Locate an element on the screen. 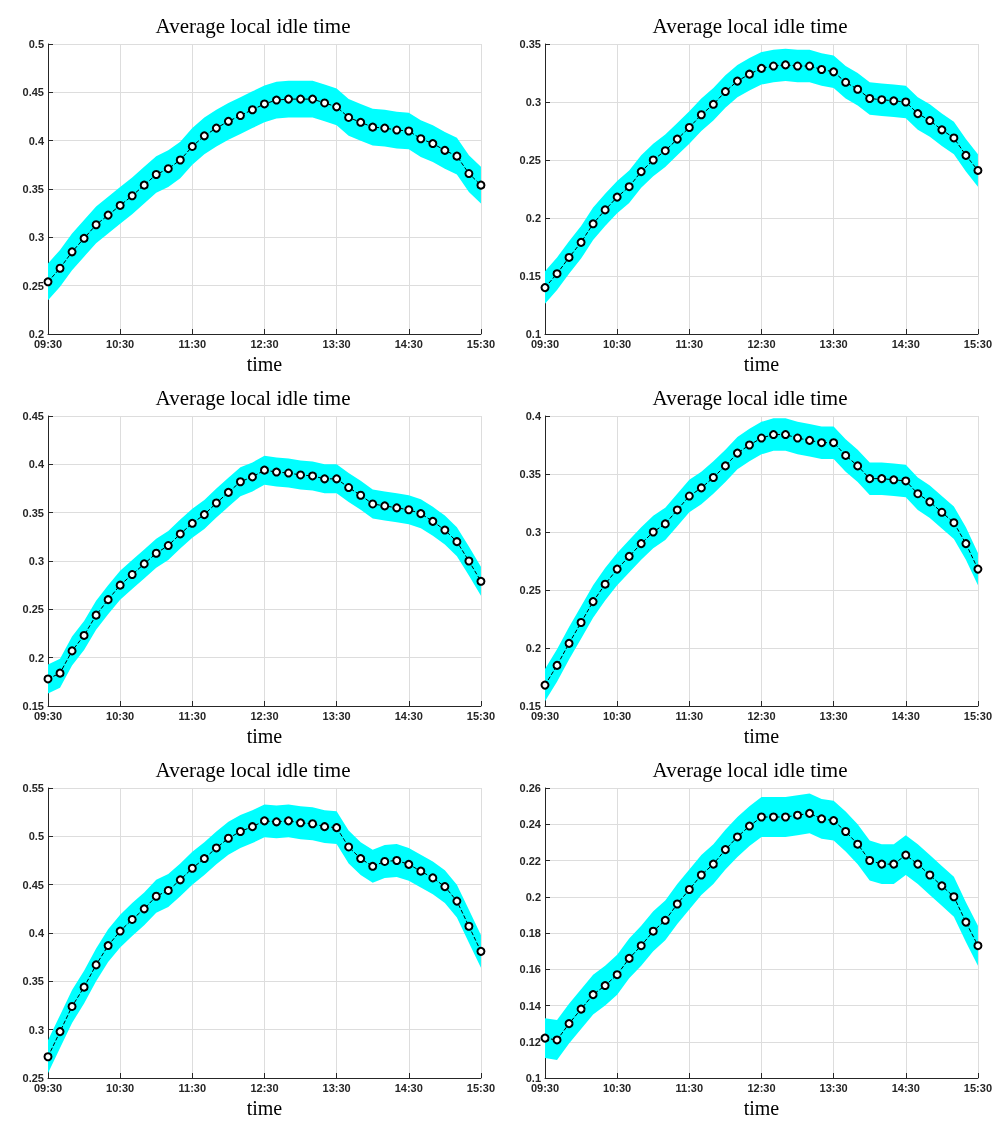 Image resolution: width=1003 pixels, height=1140 pixels. y-tick-label: 0.45 is located at coordinates (33, 884).